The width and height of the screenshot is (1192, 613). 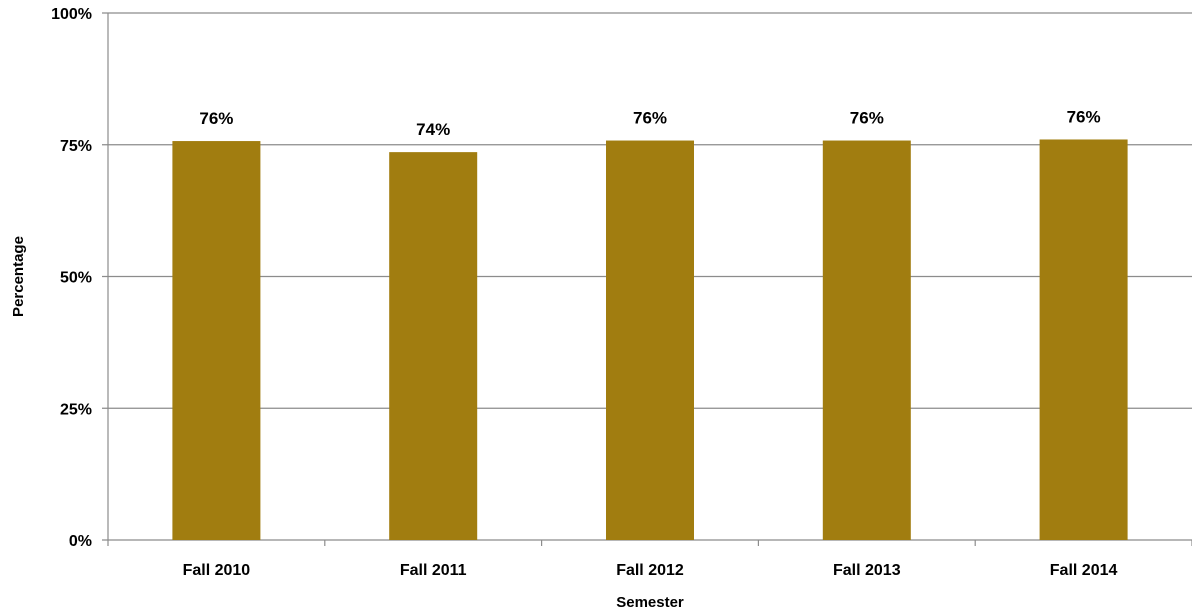 I want to click on x-tick-label: Fall 2014, so click(x=1084, y=570).